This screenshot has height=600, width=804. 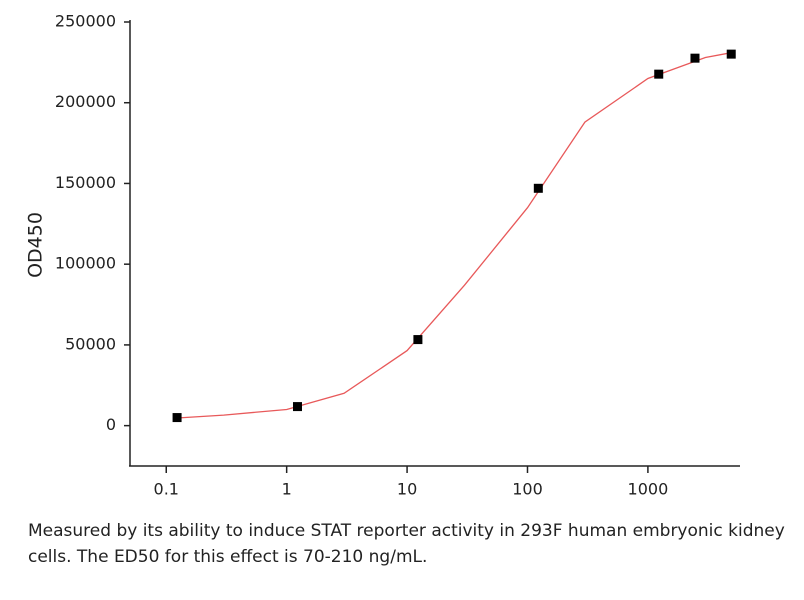 I want to click on y-tick-label: 150000, so click(x=85, y=182).